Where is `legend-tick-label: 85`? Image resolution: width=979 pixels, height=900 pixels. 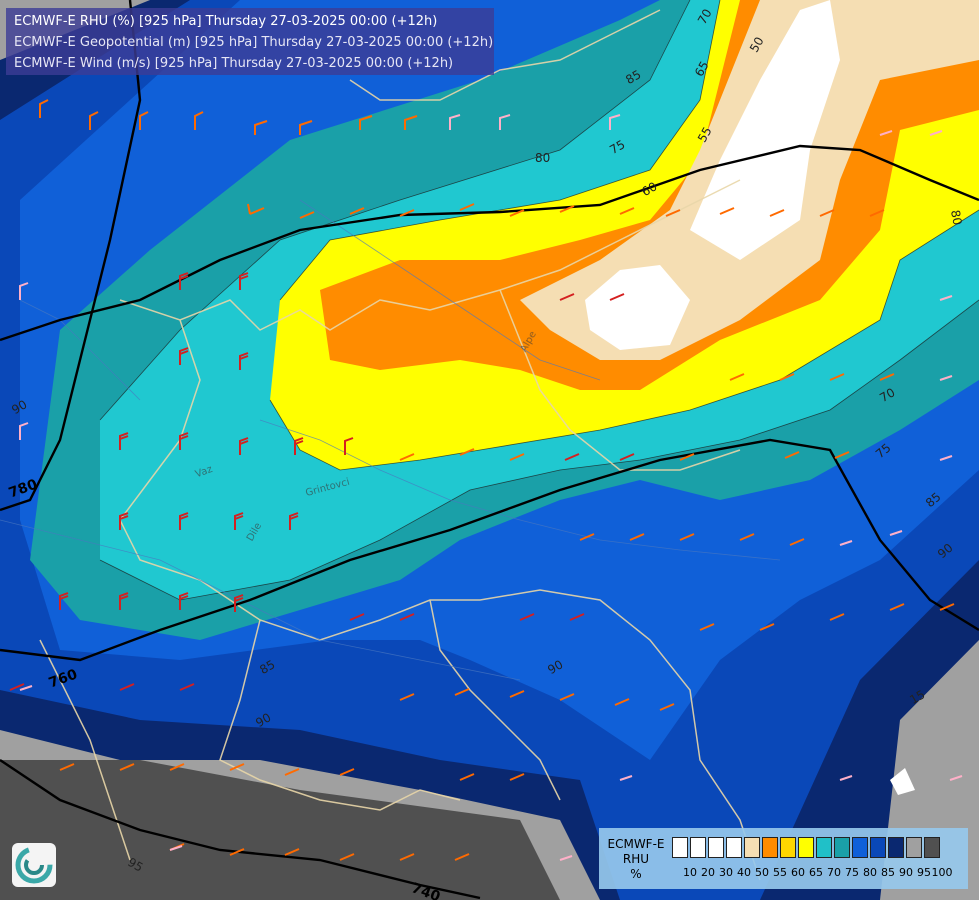
legend-tick-label: 85 is located at coordinates (888, 872).